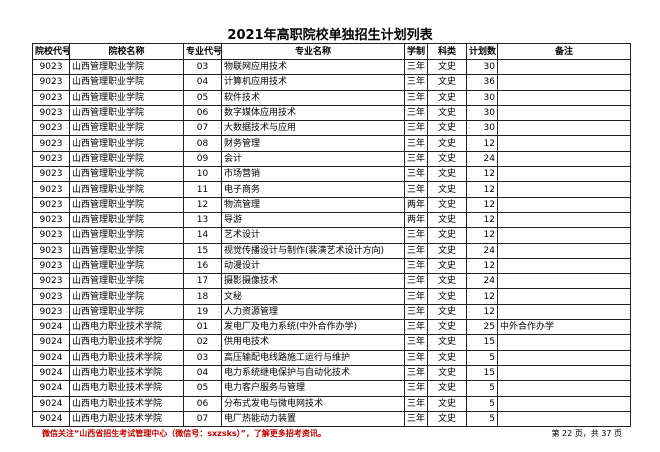 The image size is (660, 452). What do you see at coordinates (416, 51) in the screenshot?
I see `header-duration: 学制` at bounding box center [416, 51].